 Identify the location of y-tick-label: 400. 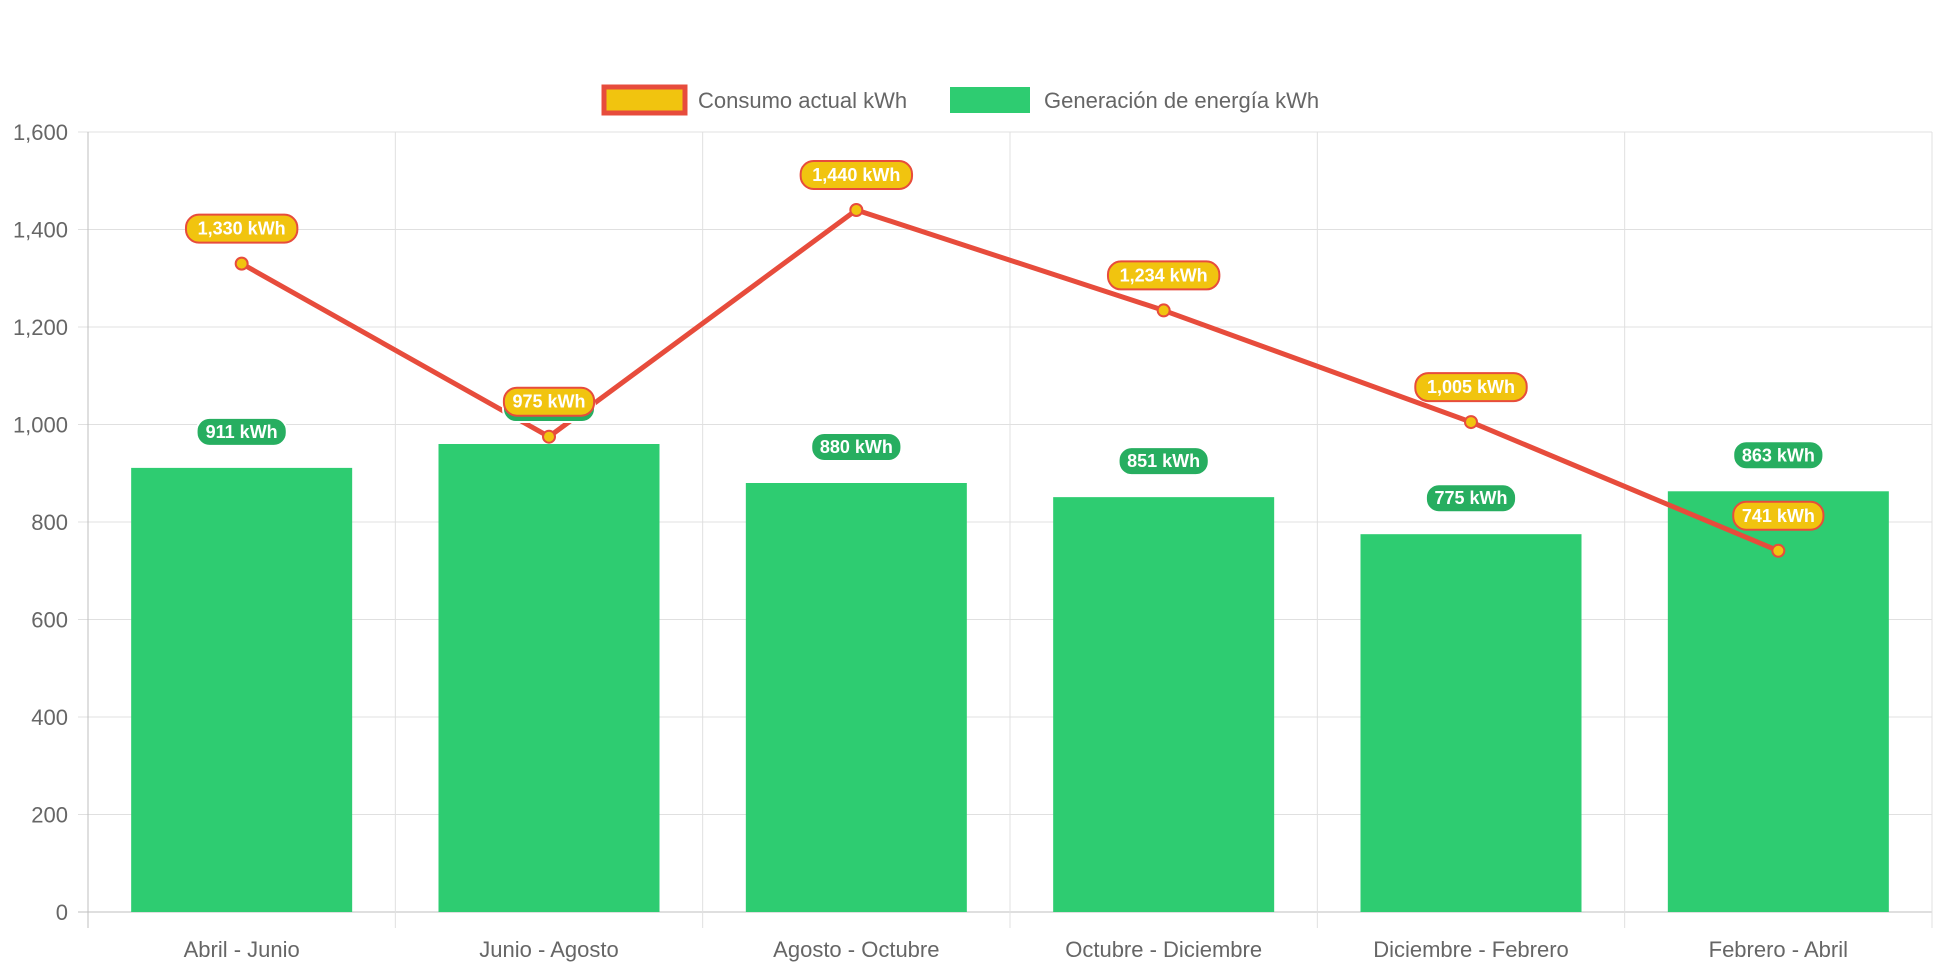
(49, 717).